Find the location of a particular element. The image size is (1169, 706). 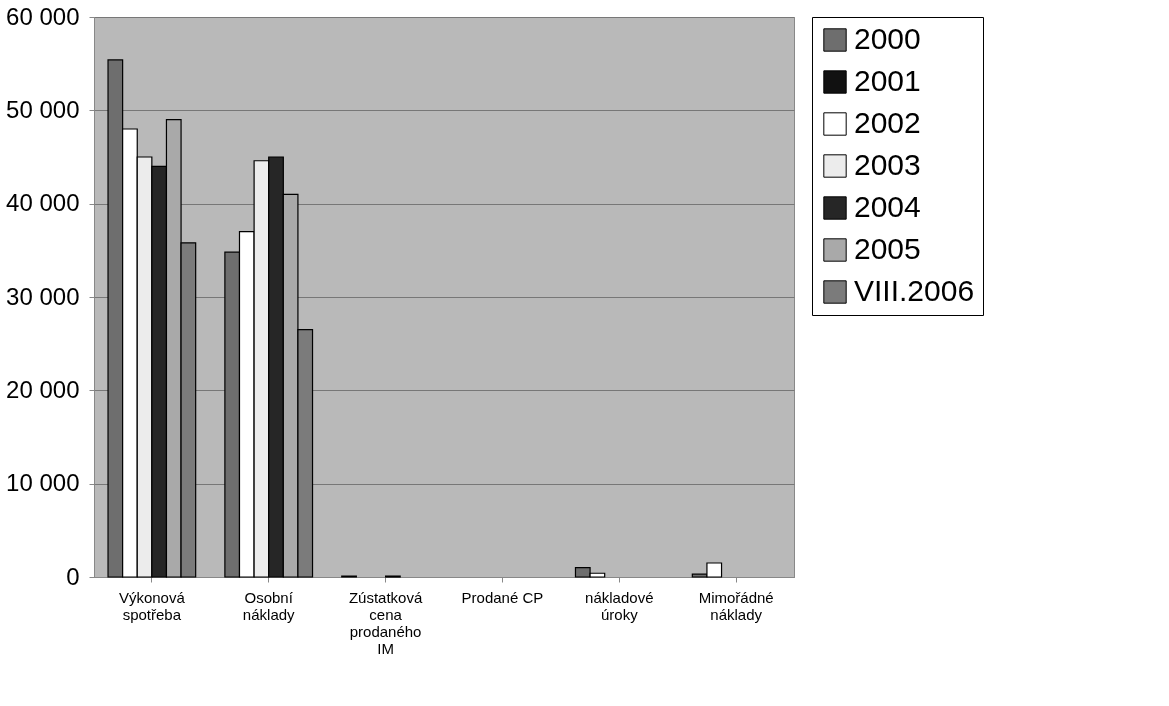

x-tick-label: Výkonová spotřeba is located at coordinates (152, 605).